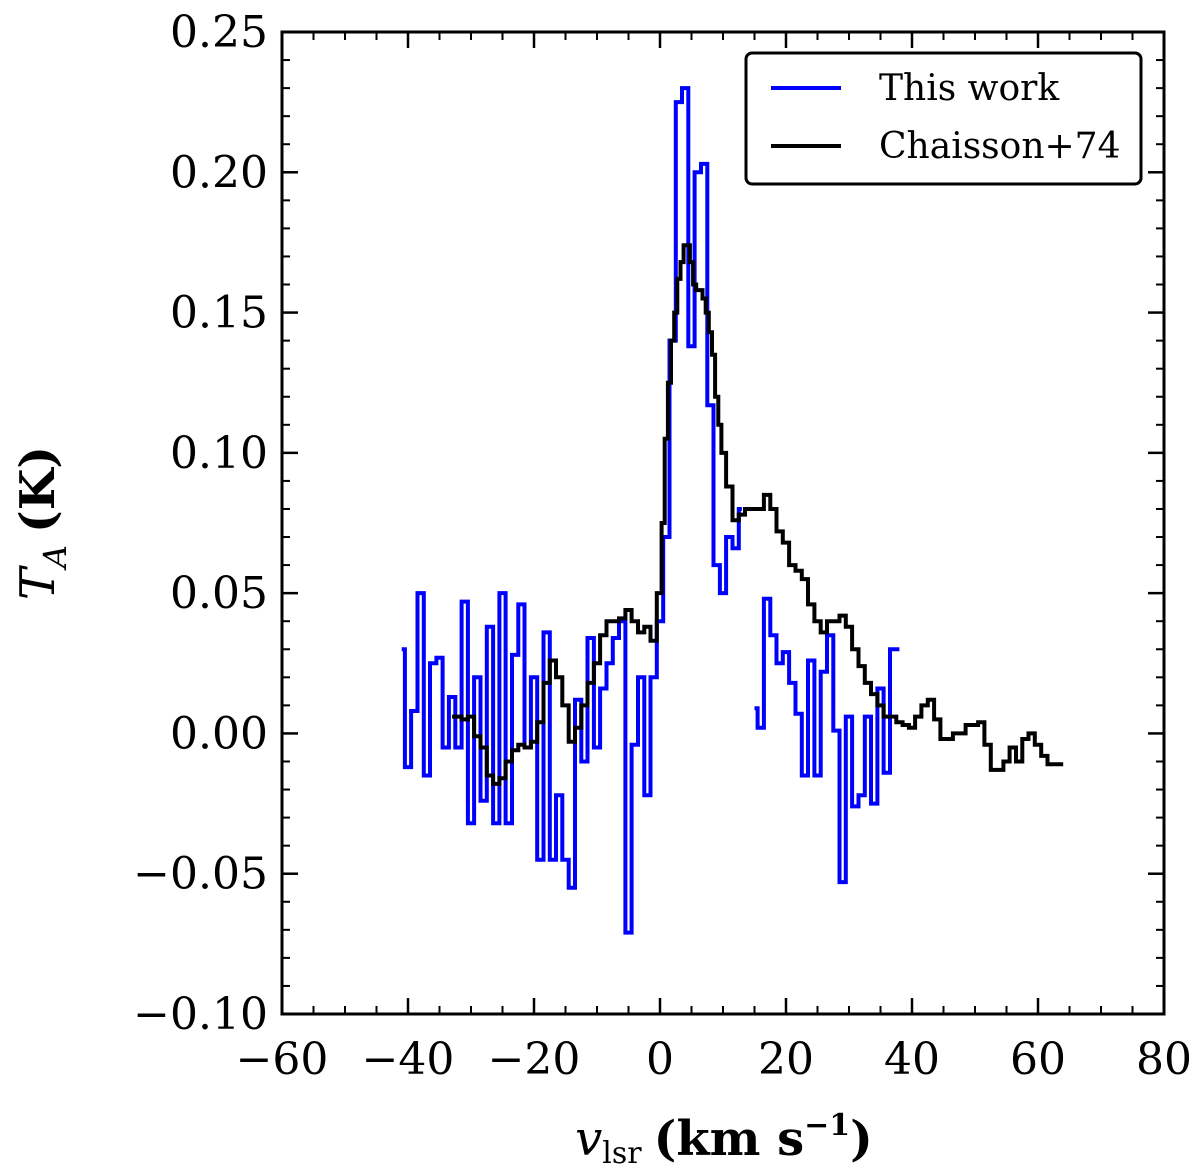 This screenshot has width=1200, height=1176. I want to click on y-tick-label: 0.10, so click(219, 453).